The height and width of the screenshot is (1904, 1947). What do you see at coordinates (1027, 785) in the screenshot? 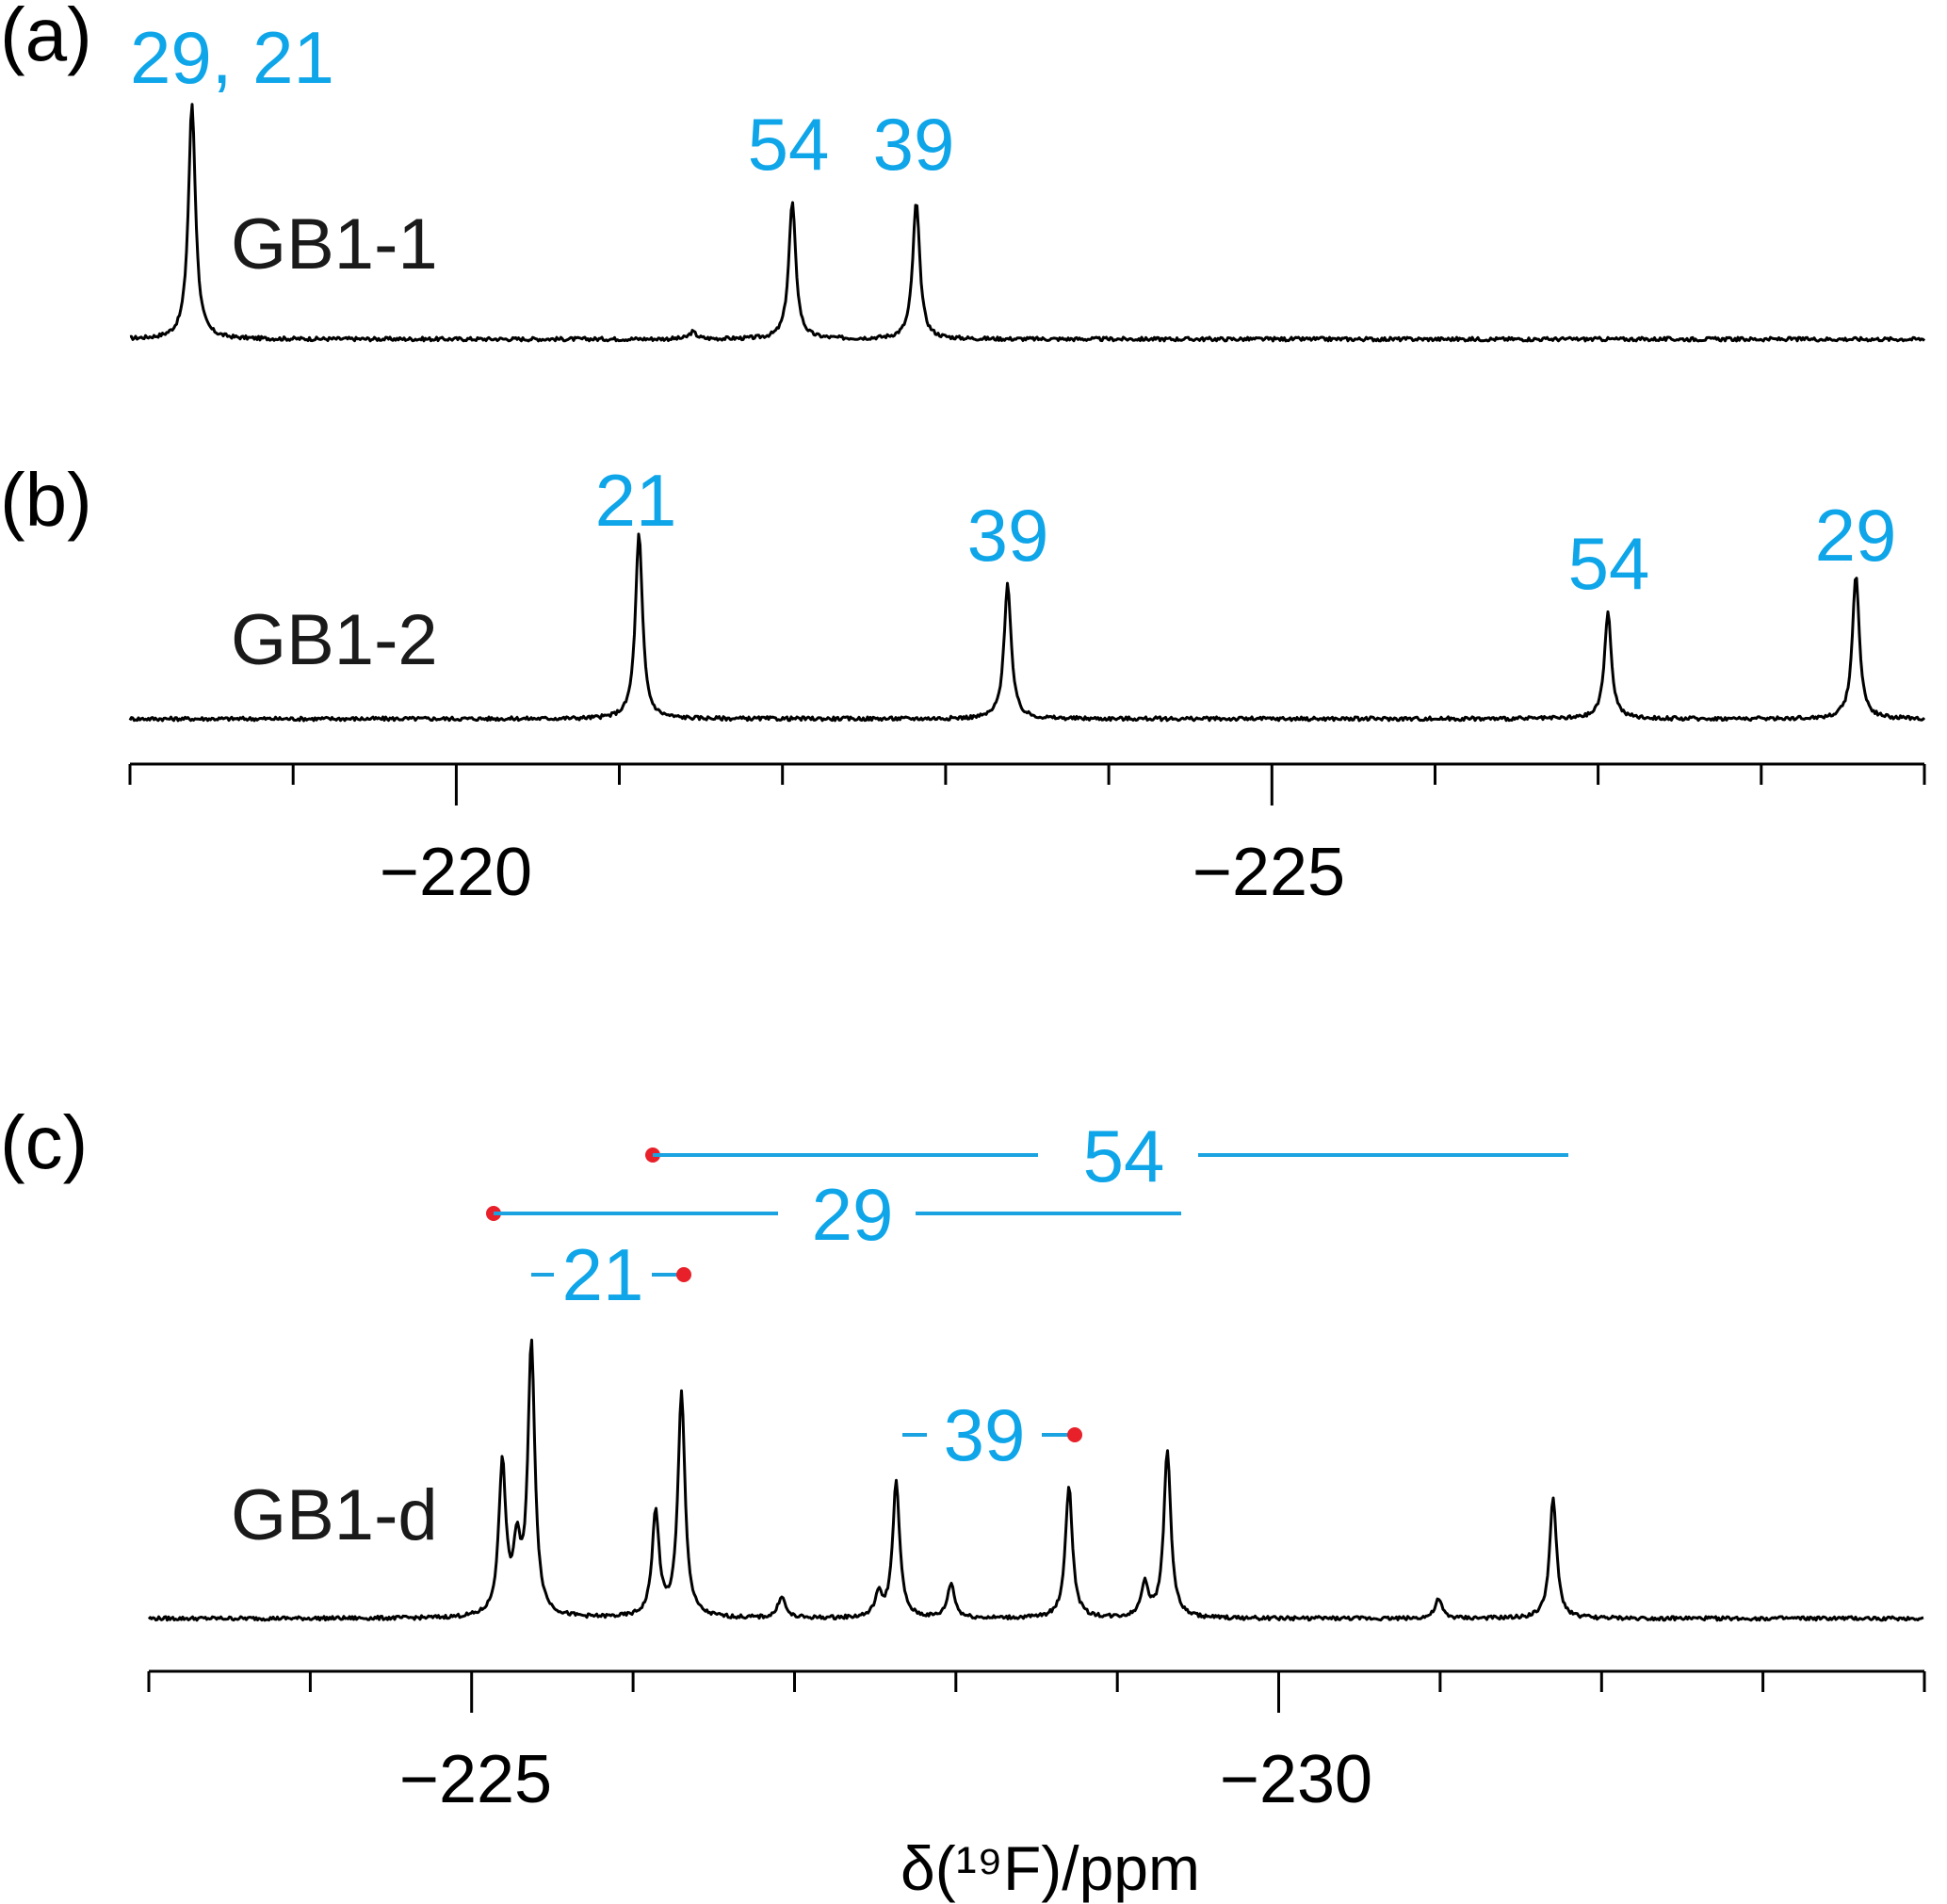
I see `top-axis-ticks` at bounding box center [1027, 785].